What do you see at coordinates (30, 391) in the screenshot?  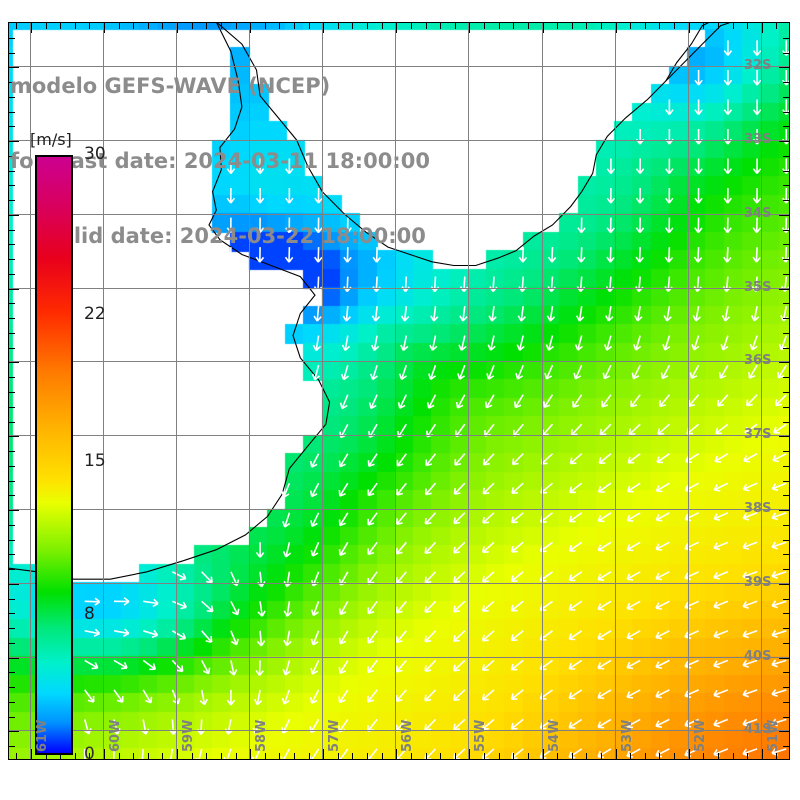 I see `graticule-meridian-61W` at bounding box center [30, 391].